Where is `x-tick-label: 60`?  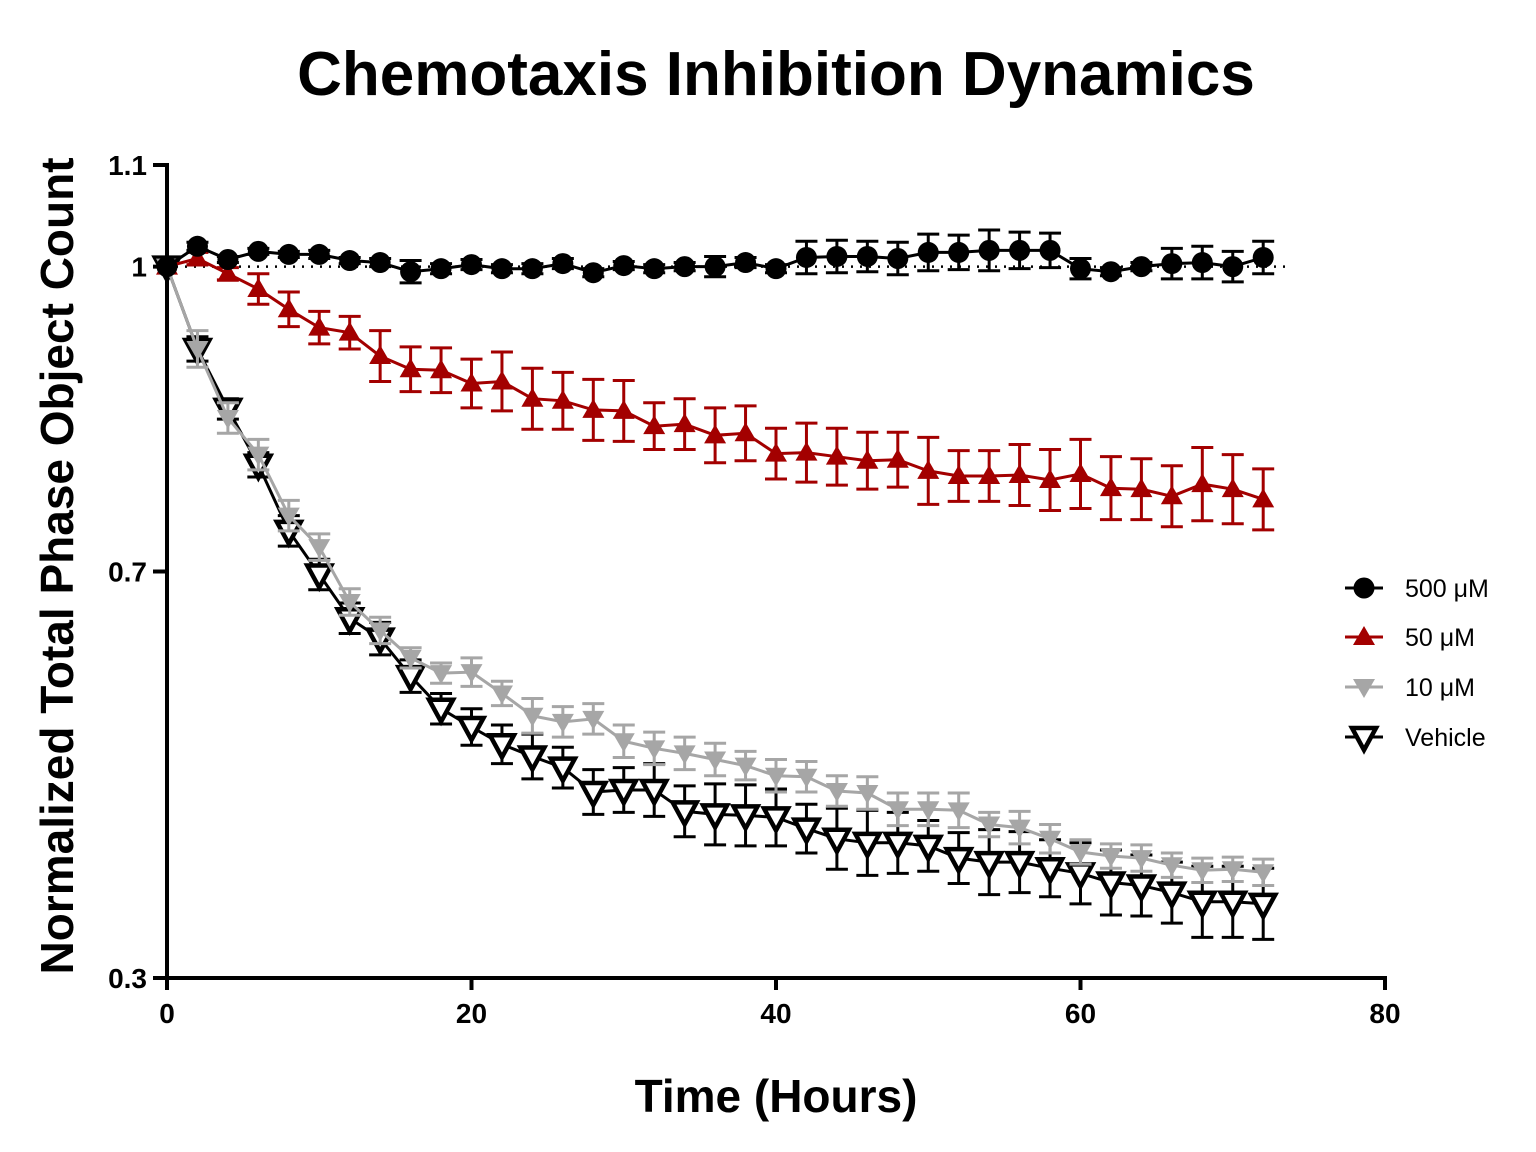
x-tick-label: 60 is located at coordinates (1080, 1013).